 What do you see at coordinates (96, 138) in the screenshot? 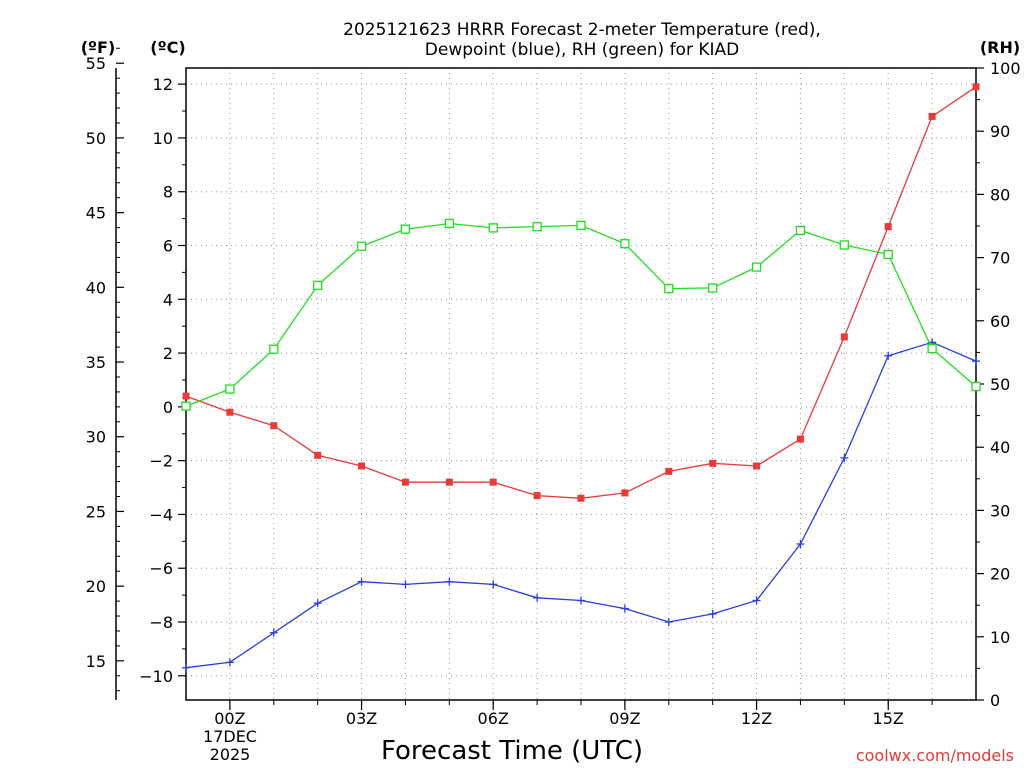
I see `fahrenheit-tick-label: 50` at bounding box center [96, 138].